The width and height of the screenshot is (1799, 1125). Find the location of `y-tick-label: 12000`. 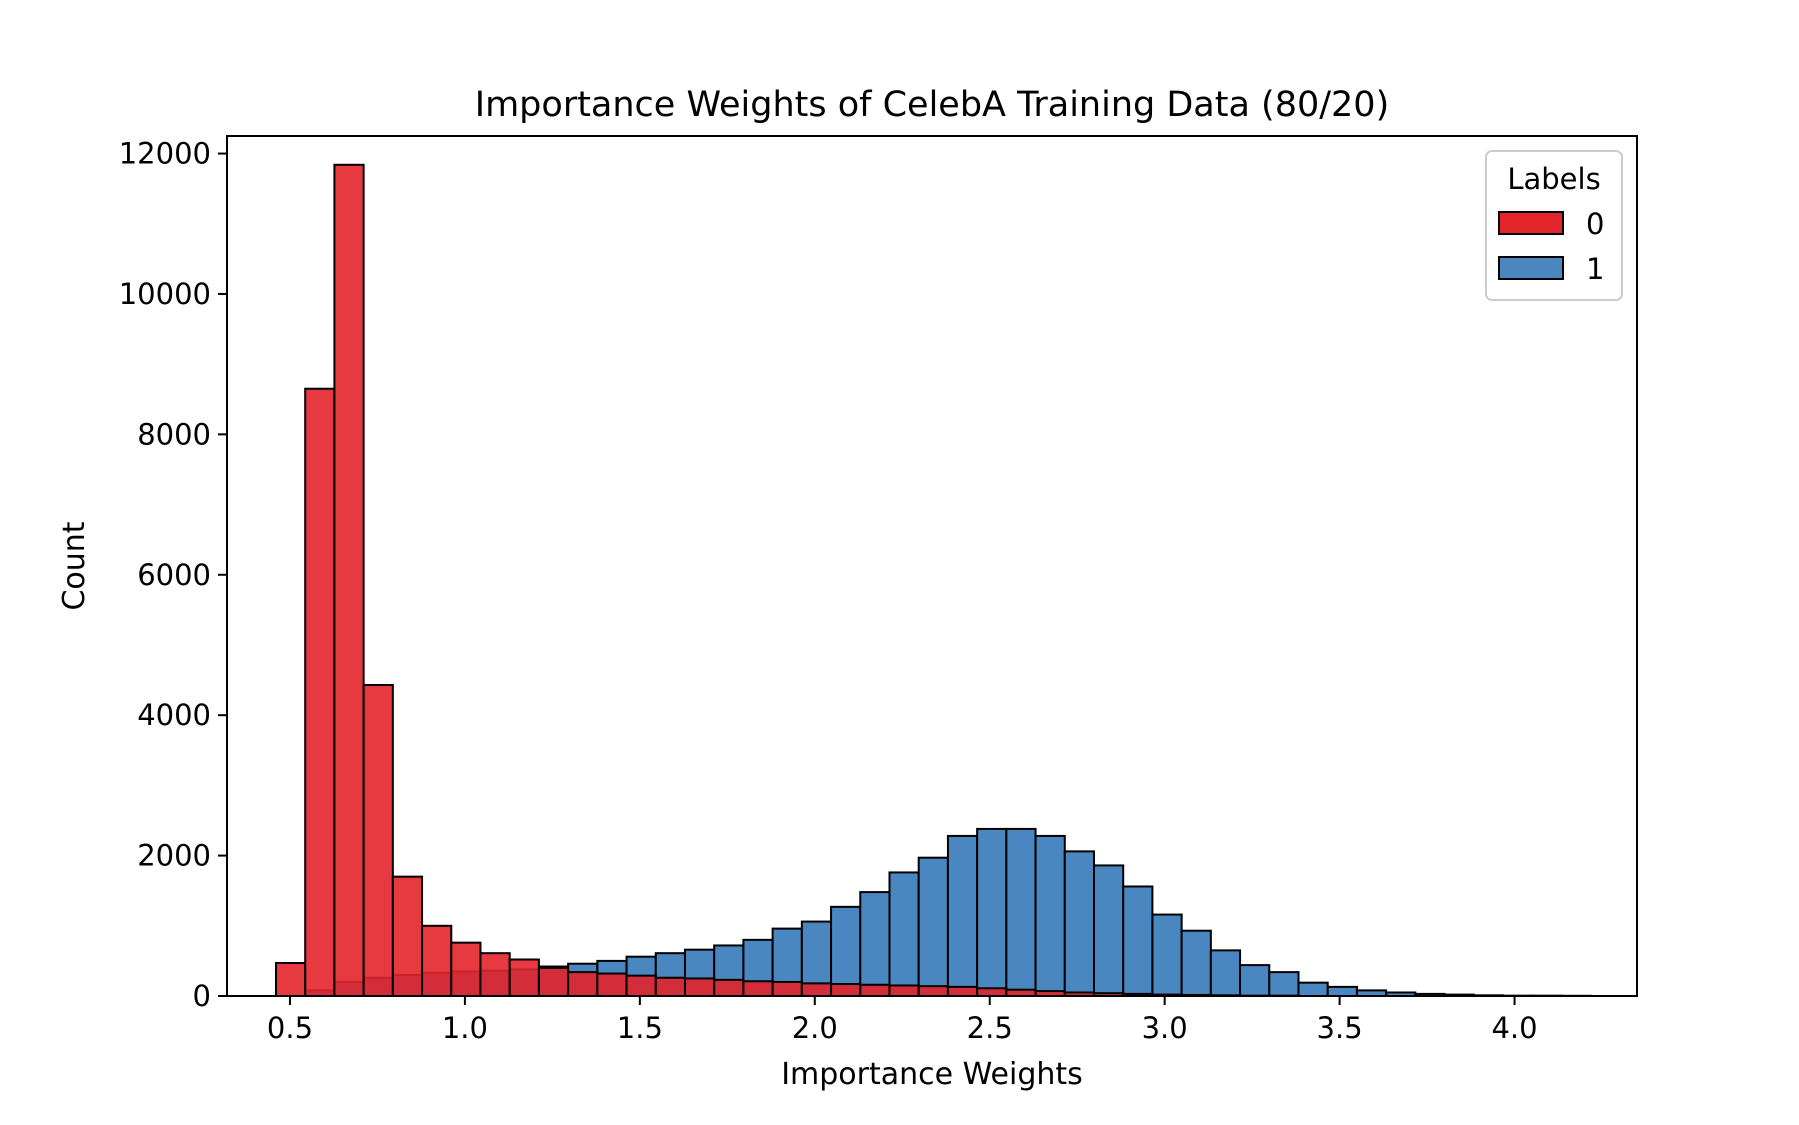

y-tick-label: 12000 is located at coordinates (165, 154).